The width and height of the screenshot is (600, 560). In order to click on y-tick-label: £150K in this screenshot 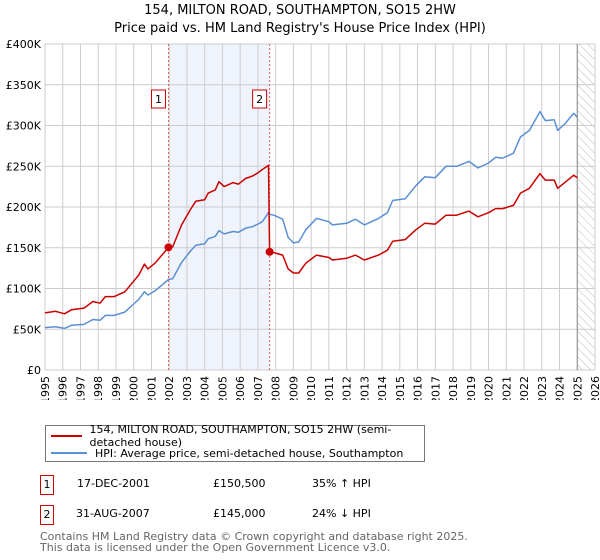, I will do `click(24, 248)`.